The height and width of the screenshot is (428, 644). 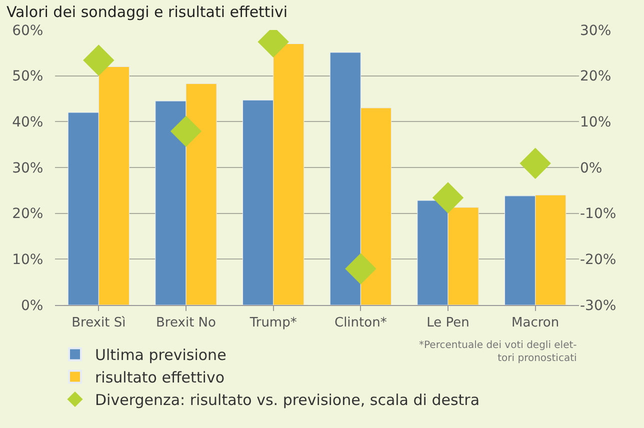 What do you see at coordinates (28, 168) in the screenshot?
I see `y-tick-label: 30%` at bounding box center [28, 168].